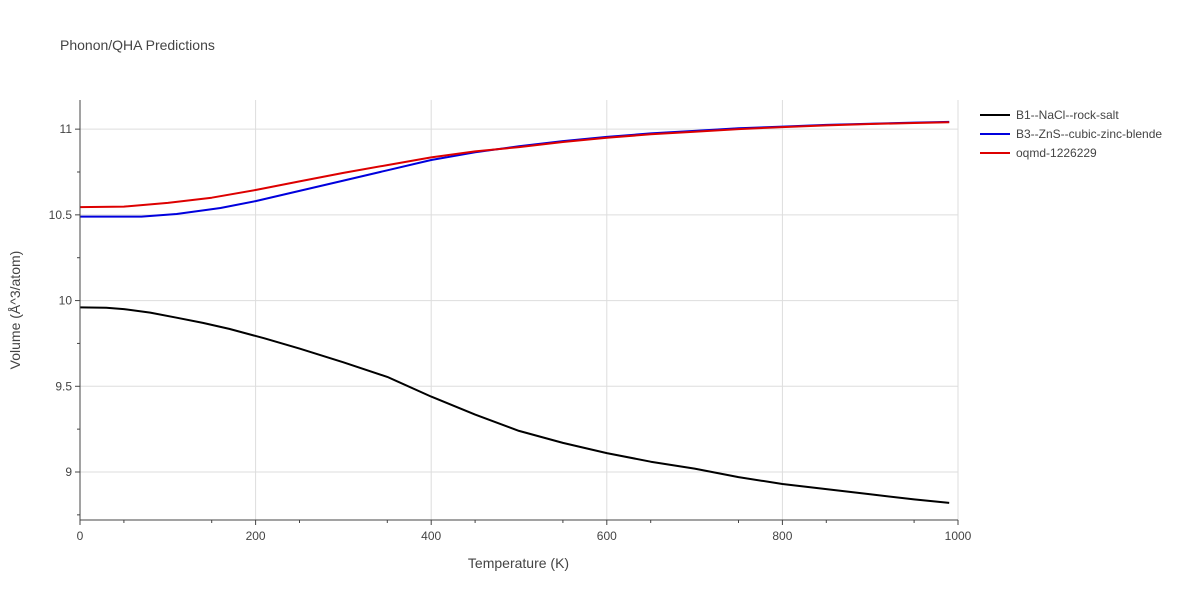 The height and width of the screenshot is (600, 1200). Describe the element at coordinates (66, 301) in the screenshot. I see `y-tick-label: 10` at that location.